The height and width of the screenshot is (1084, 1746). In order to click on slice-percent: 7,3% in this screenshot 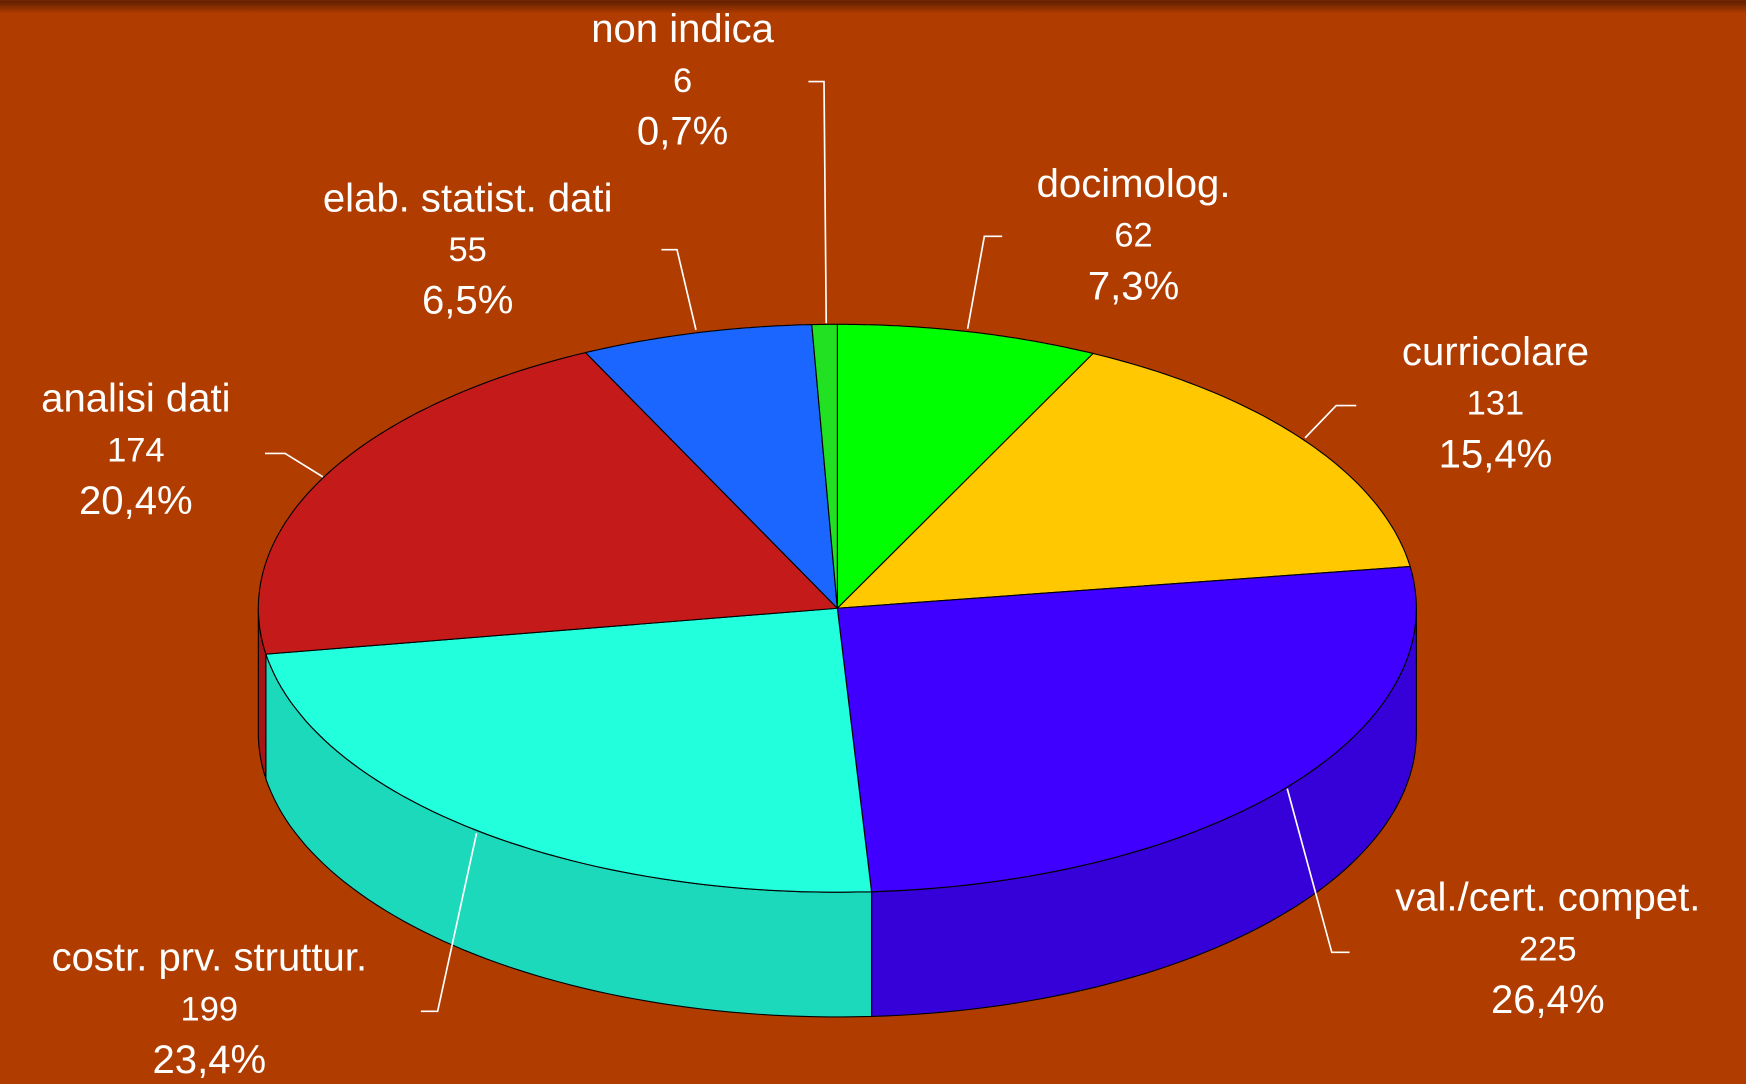, I will do `click(1133, 286)`.